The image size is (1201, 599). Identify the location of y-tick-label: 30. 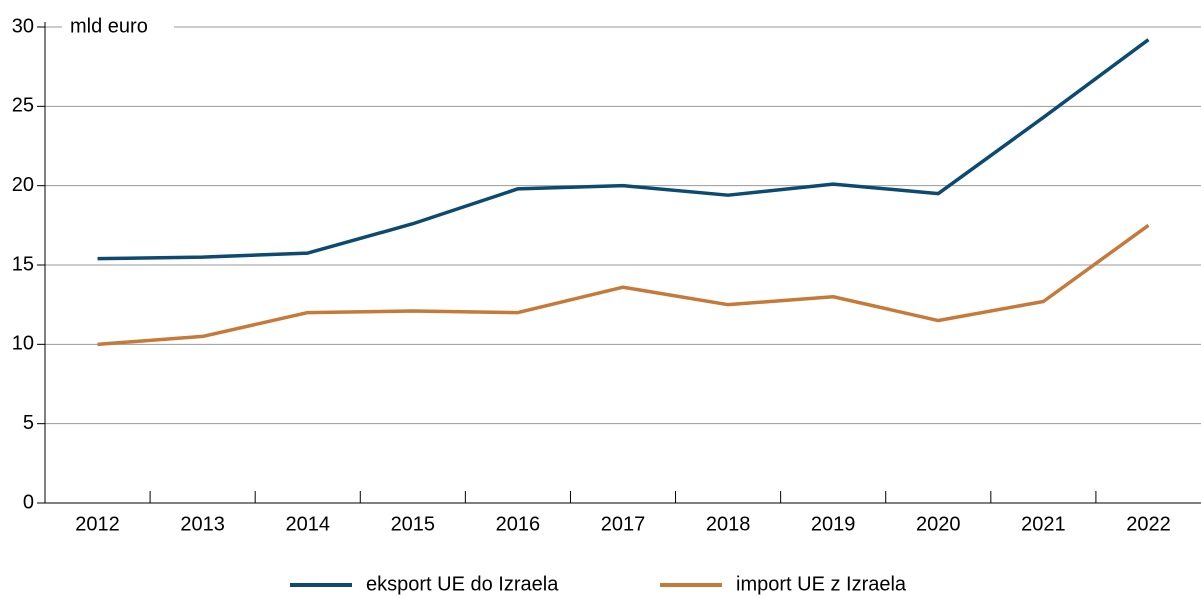
(23, 26).